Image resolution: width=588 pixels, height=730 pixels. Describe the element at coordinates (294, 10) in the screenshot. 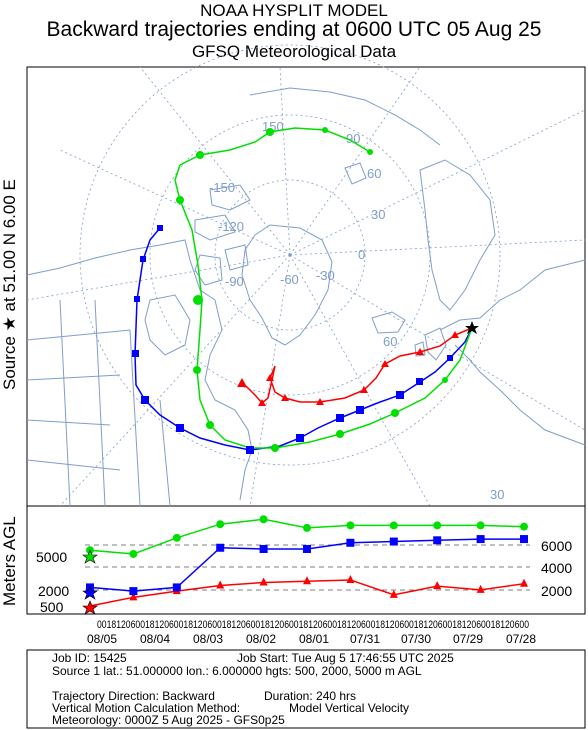

I see `title-line-1: NOAA HYSPLIT MODEL` at that location.